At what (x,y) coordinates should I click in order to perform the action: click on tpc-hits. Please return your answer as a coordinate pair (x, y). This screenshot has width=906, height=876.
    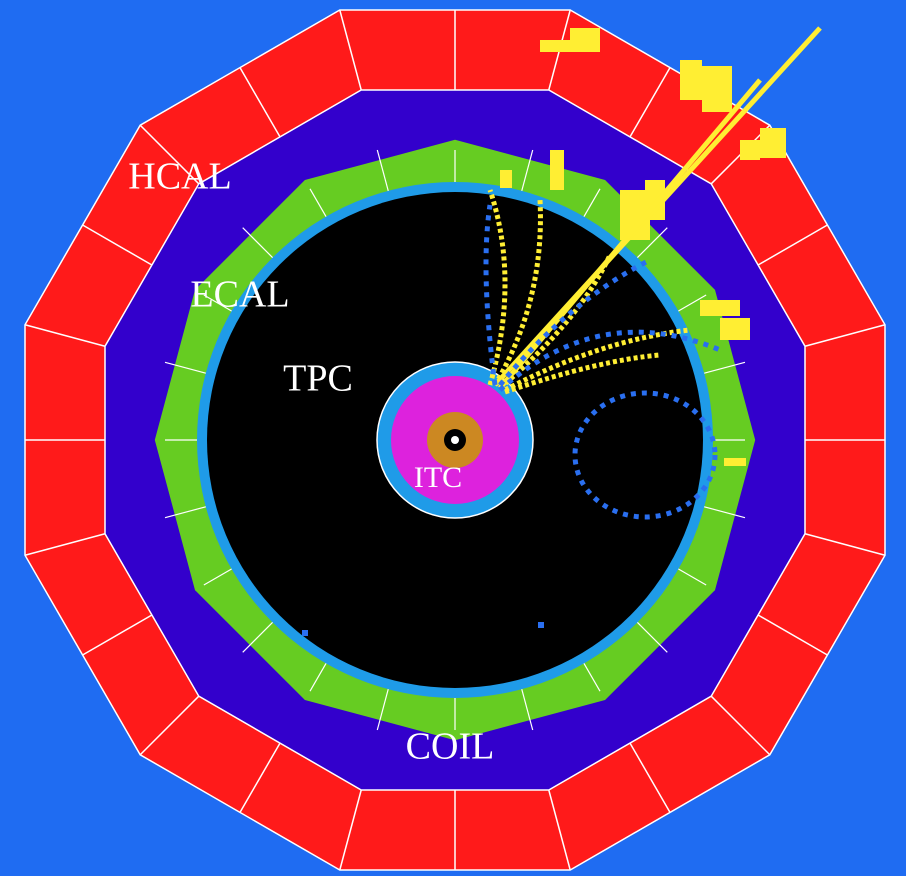
    Looking at the image, I should click on (602, 362).